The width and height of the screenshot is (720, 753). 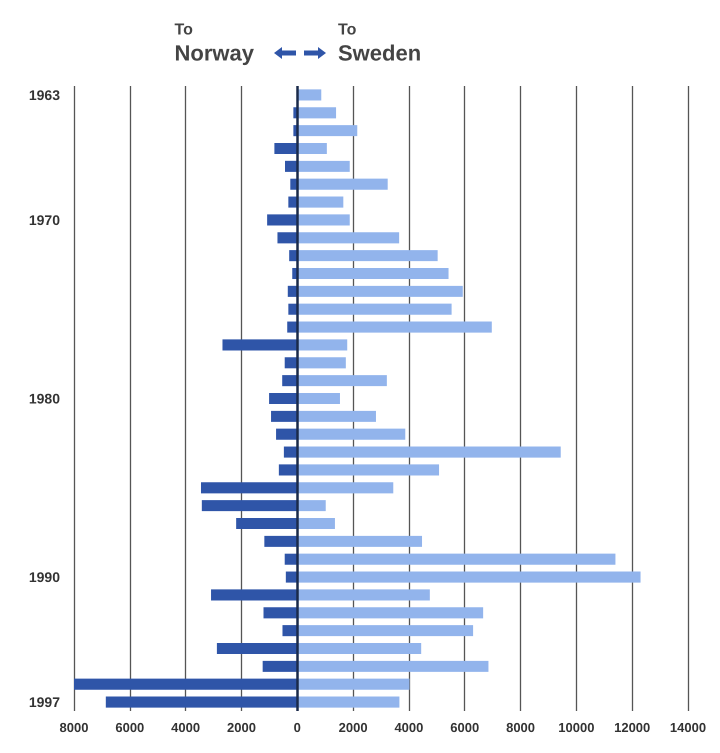 I want to click on text: To Norway, so click(x=214, y=44).